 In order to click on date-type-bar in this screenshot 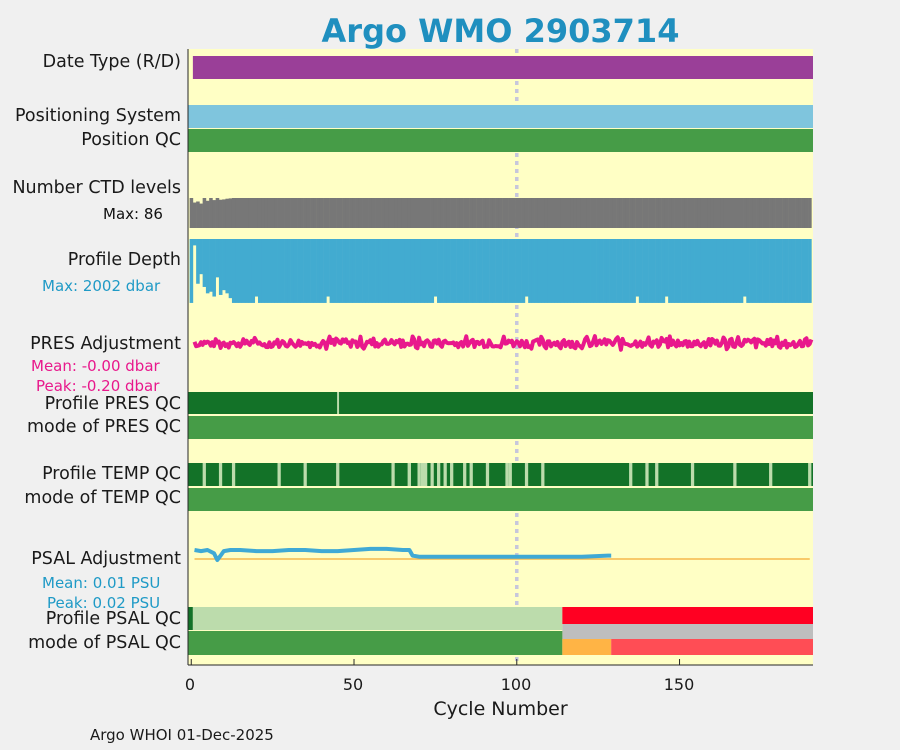, I will do `click(502, 67)`.